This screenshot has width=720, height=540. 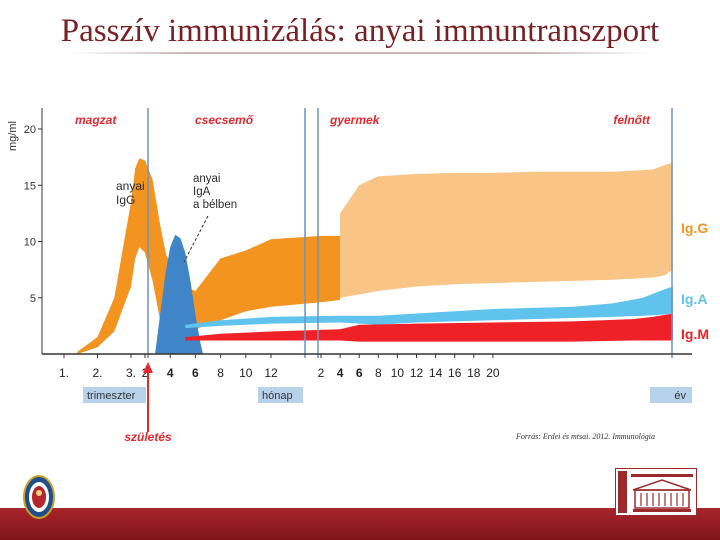 I want to click on footer-band, so click(x=360, y=524).